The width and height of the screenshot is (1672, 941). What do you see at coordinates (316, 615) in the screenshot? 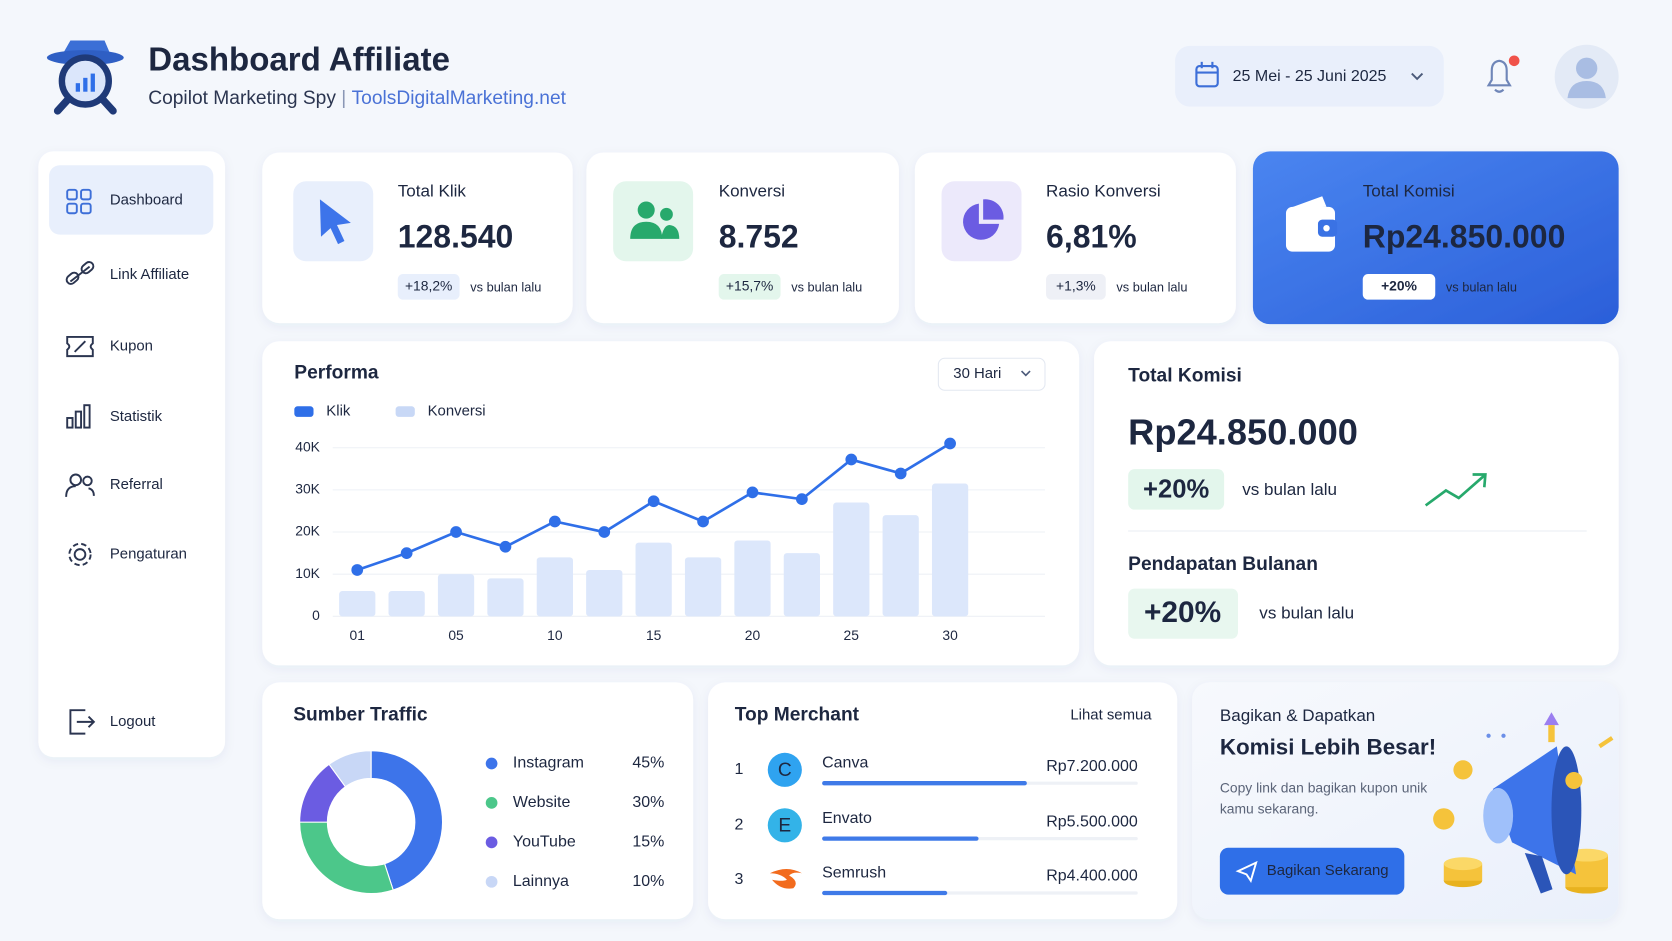
I see `y-tick-label: 0` at bounding box center [316, 615].